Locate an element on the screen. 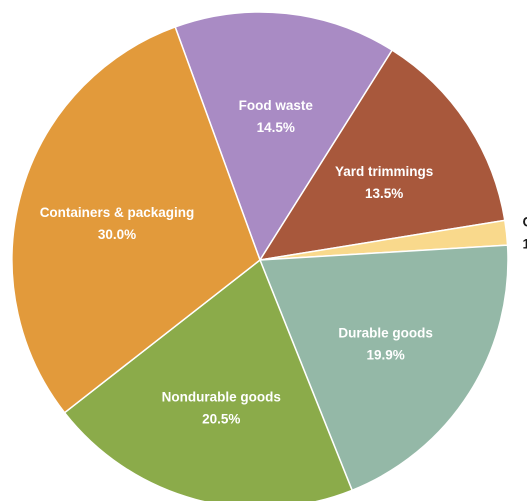 The height and width of the screenshot is (501, 527). slice-label-durable-goods: Durable goods 19.9% is located at coordinates (385, 344).